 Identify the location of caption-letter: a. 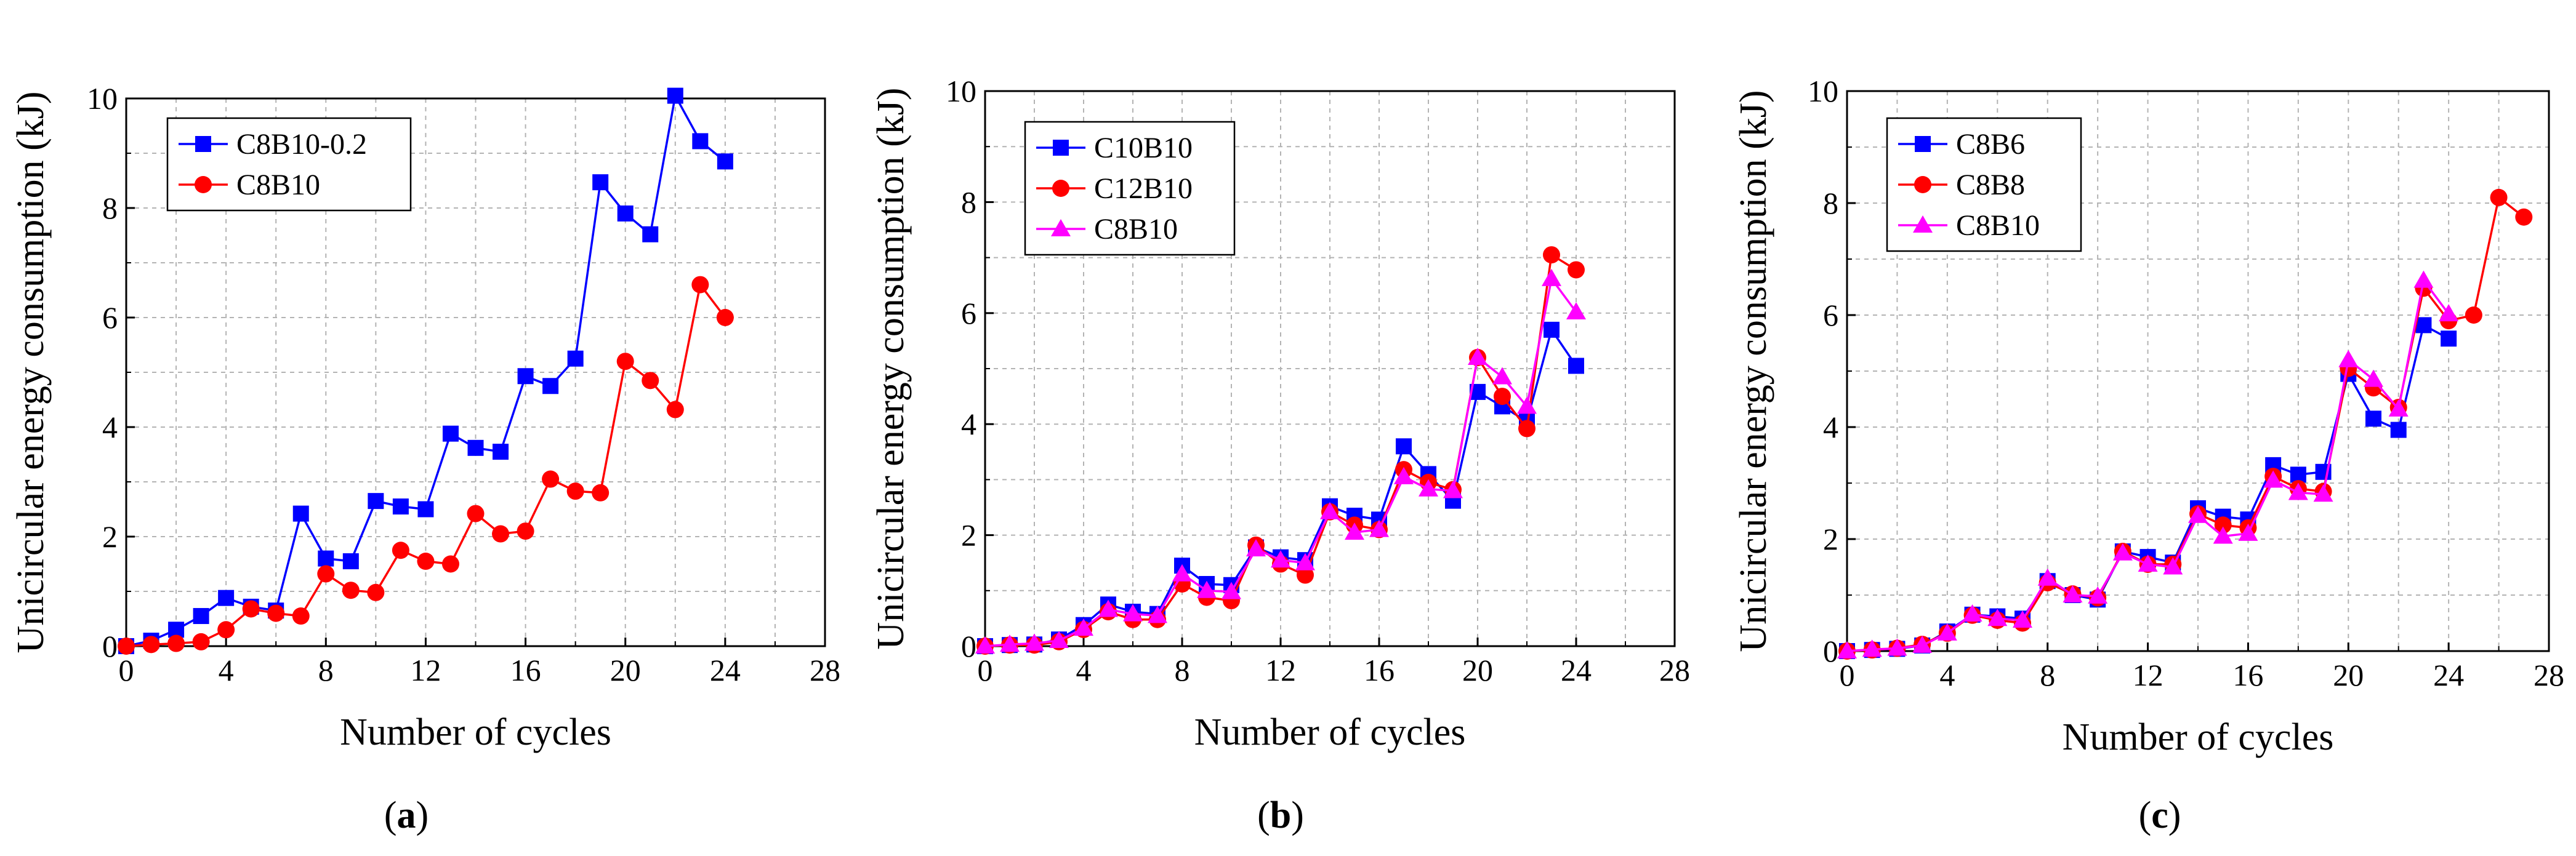
(406, 815).